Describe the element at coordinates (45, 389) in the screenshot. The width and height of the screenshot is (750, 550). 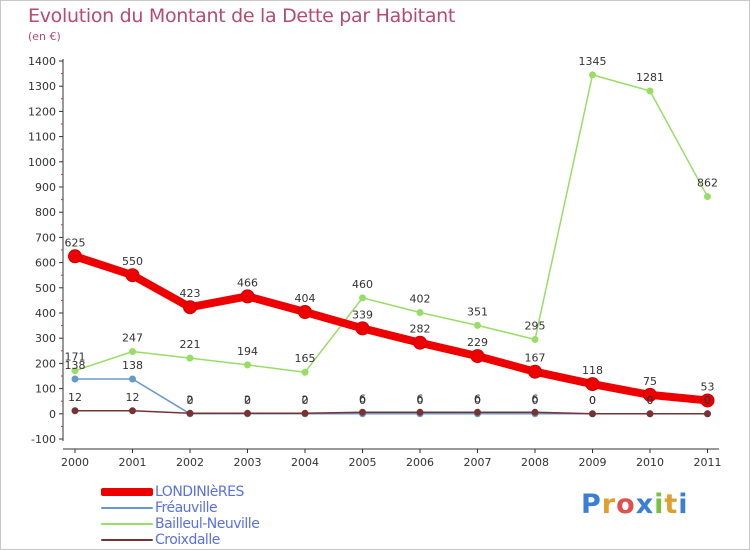
I see `y-tick-label: 100` at that location.